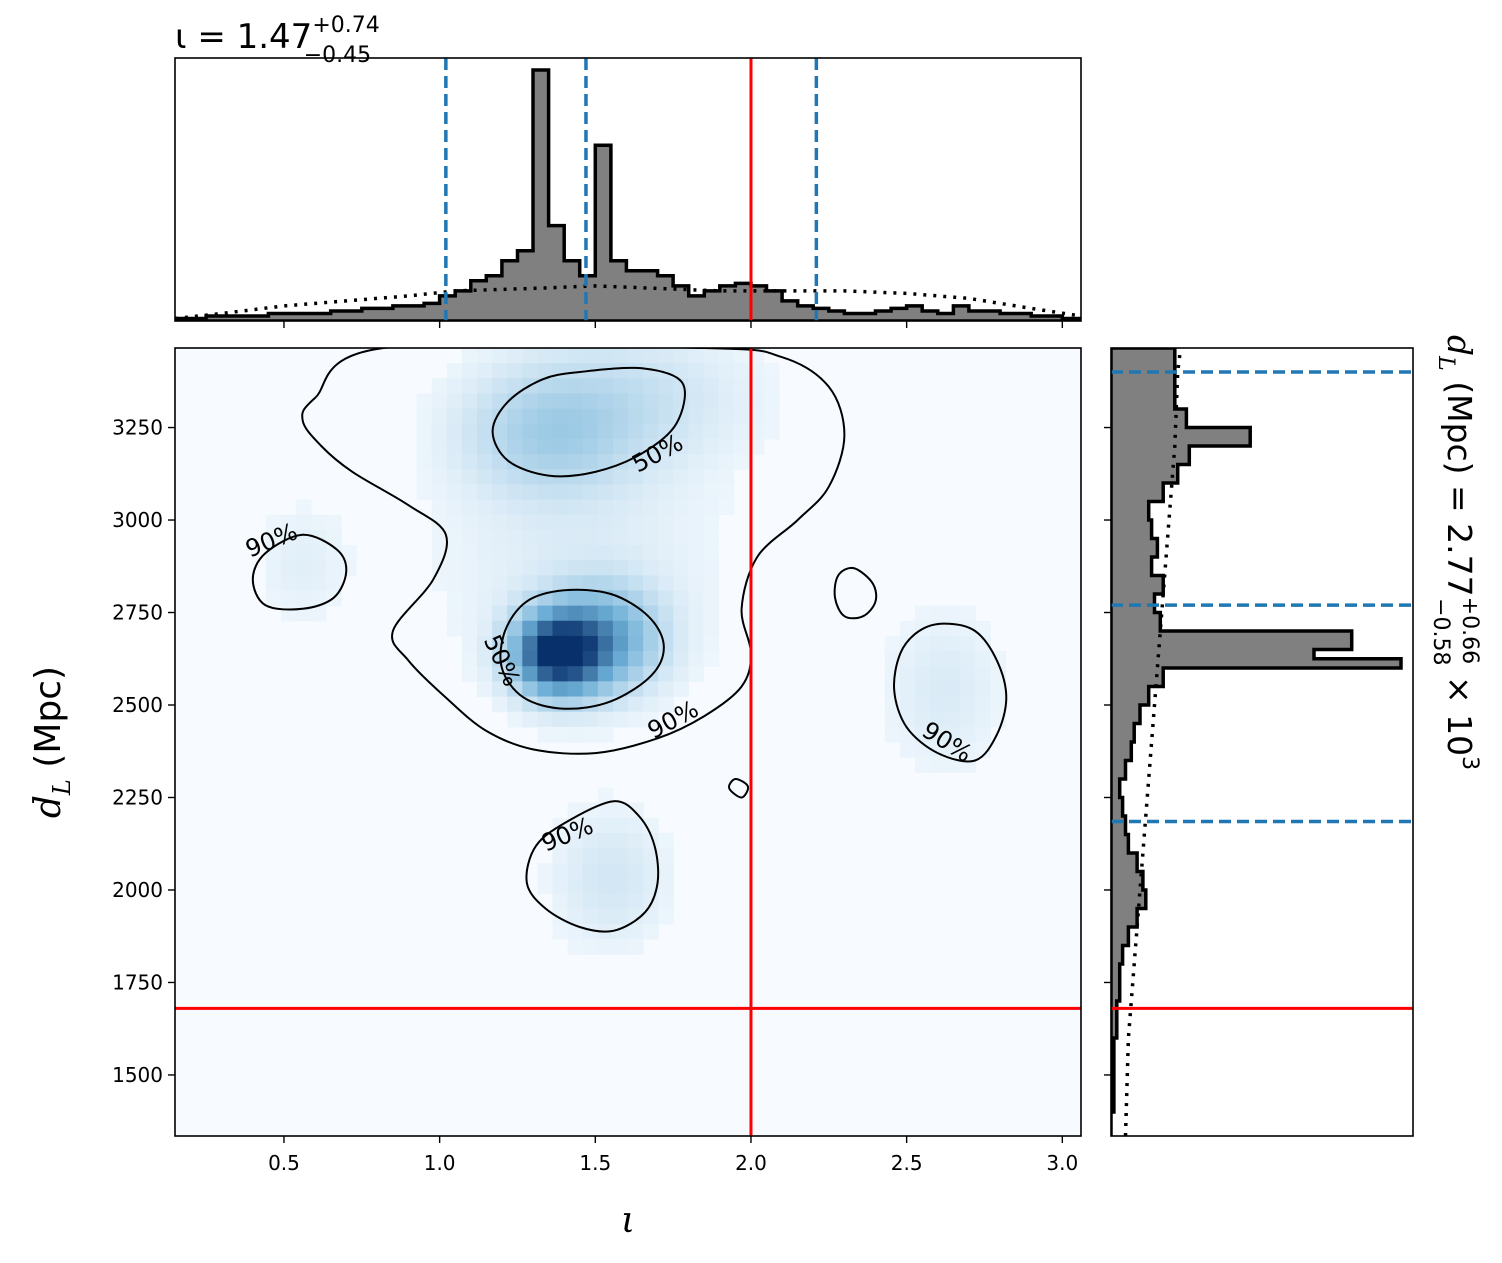  What do you see at coordinates (1262, 742) in the screenshot?
I see `distance-histogram` at bounding box center [1262, 742].